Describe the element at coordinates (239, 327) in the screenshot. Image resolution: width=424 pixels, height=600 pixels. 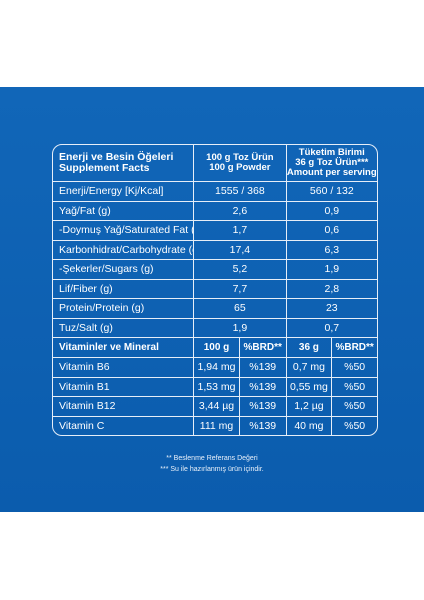
I see `nutrient-per100: 1,9` at that location.